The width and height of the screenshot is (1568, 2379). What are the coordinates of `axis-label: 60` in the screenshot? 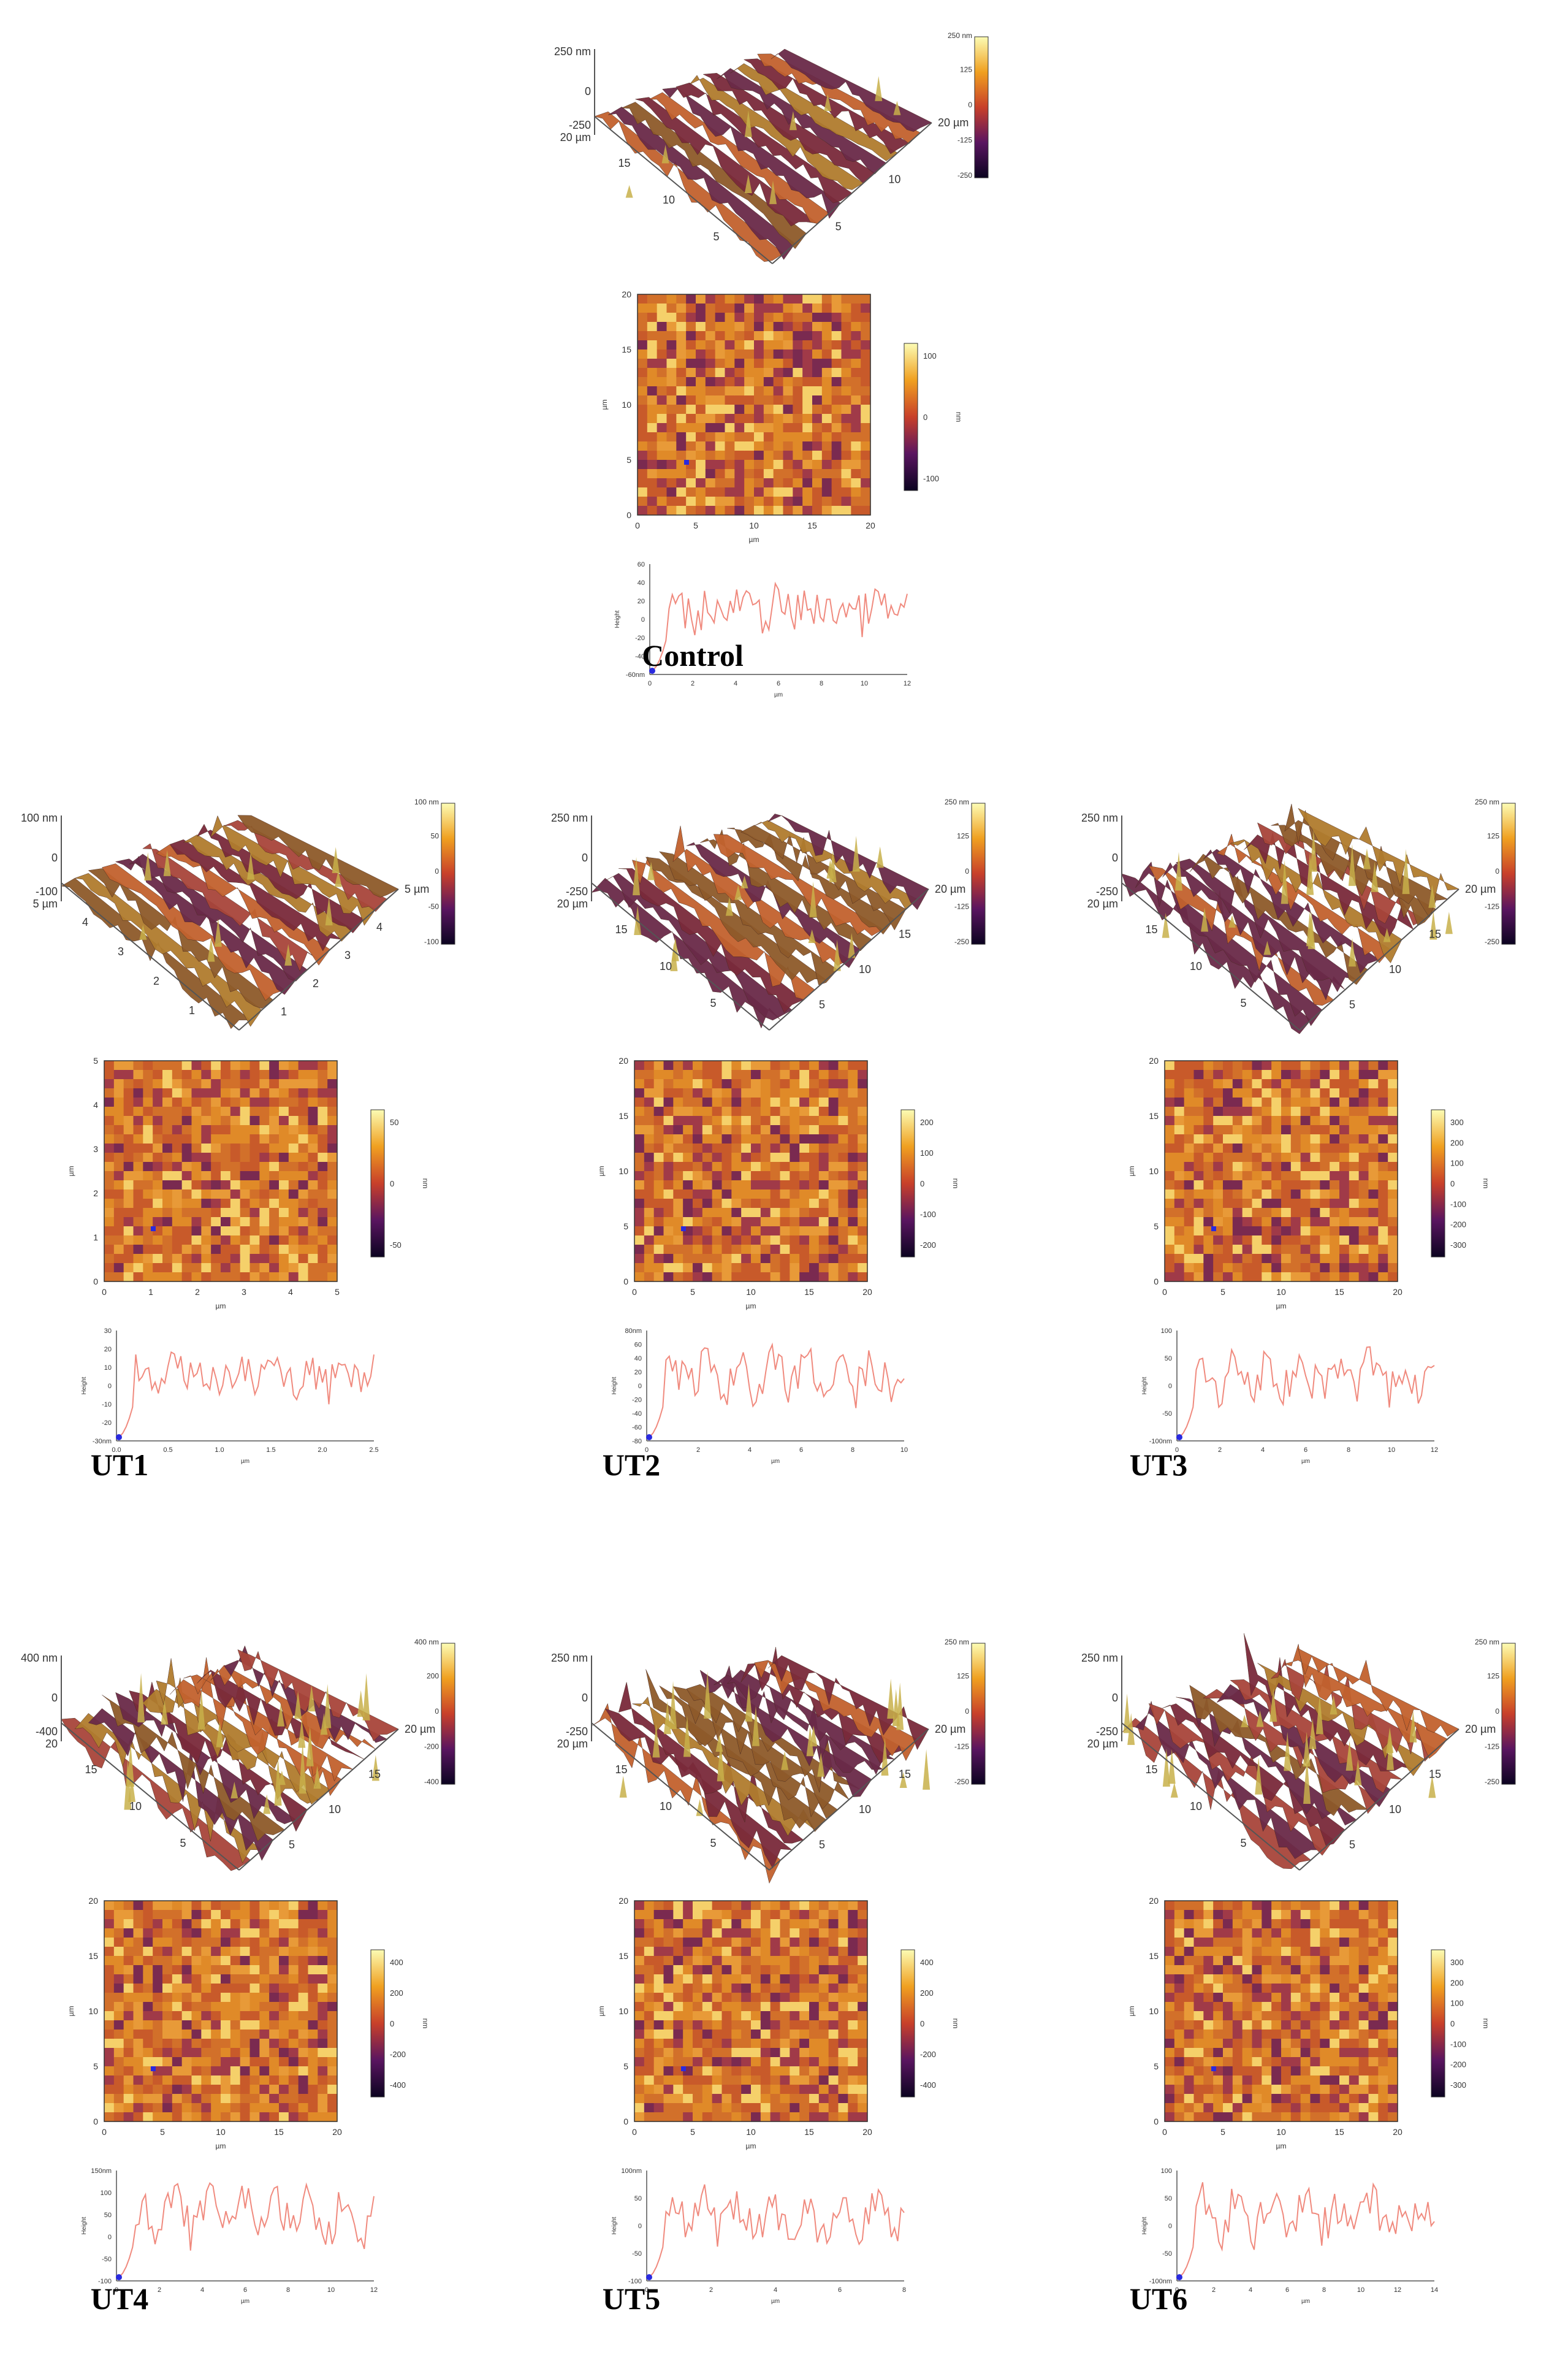 It's located at (638, 1345).